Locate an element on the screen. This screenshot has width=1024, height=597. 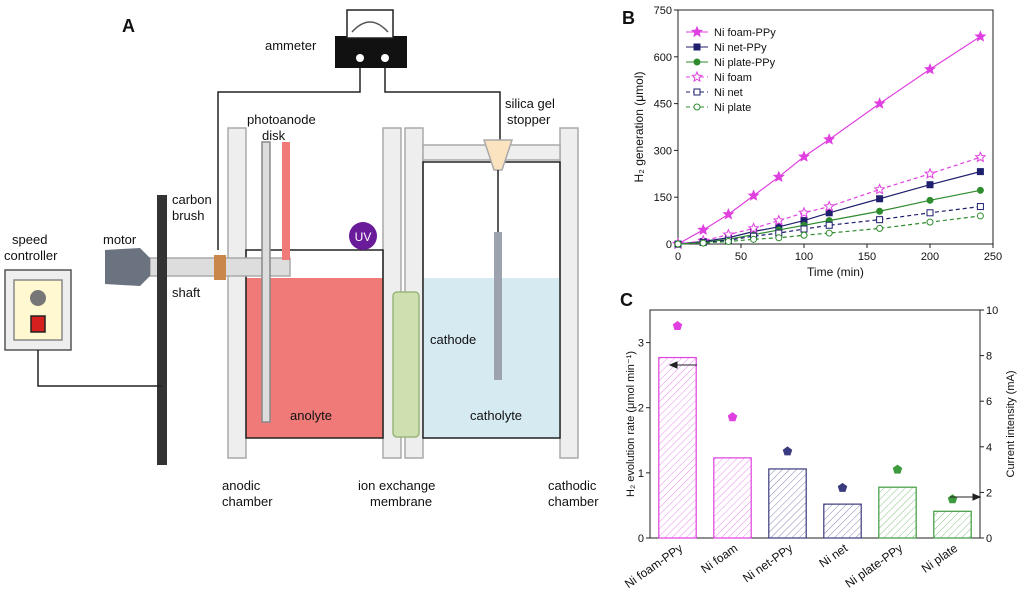
x-tick-label: 100 is located at coordinates (804, 257).